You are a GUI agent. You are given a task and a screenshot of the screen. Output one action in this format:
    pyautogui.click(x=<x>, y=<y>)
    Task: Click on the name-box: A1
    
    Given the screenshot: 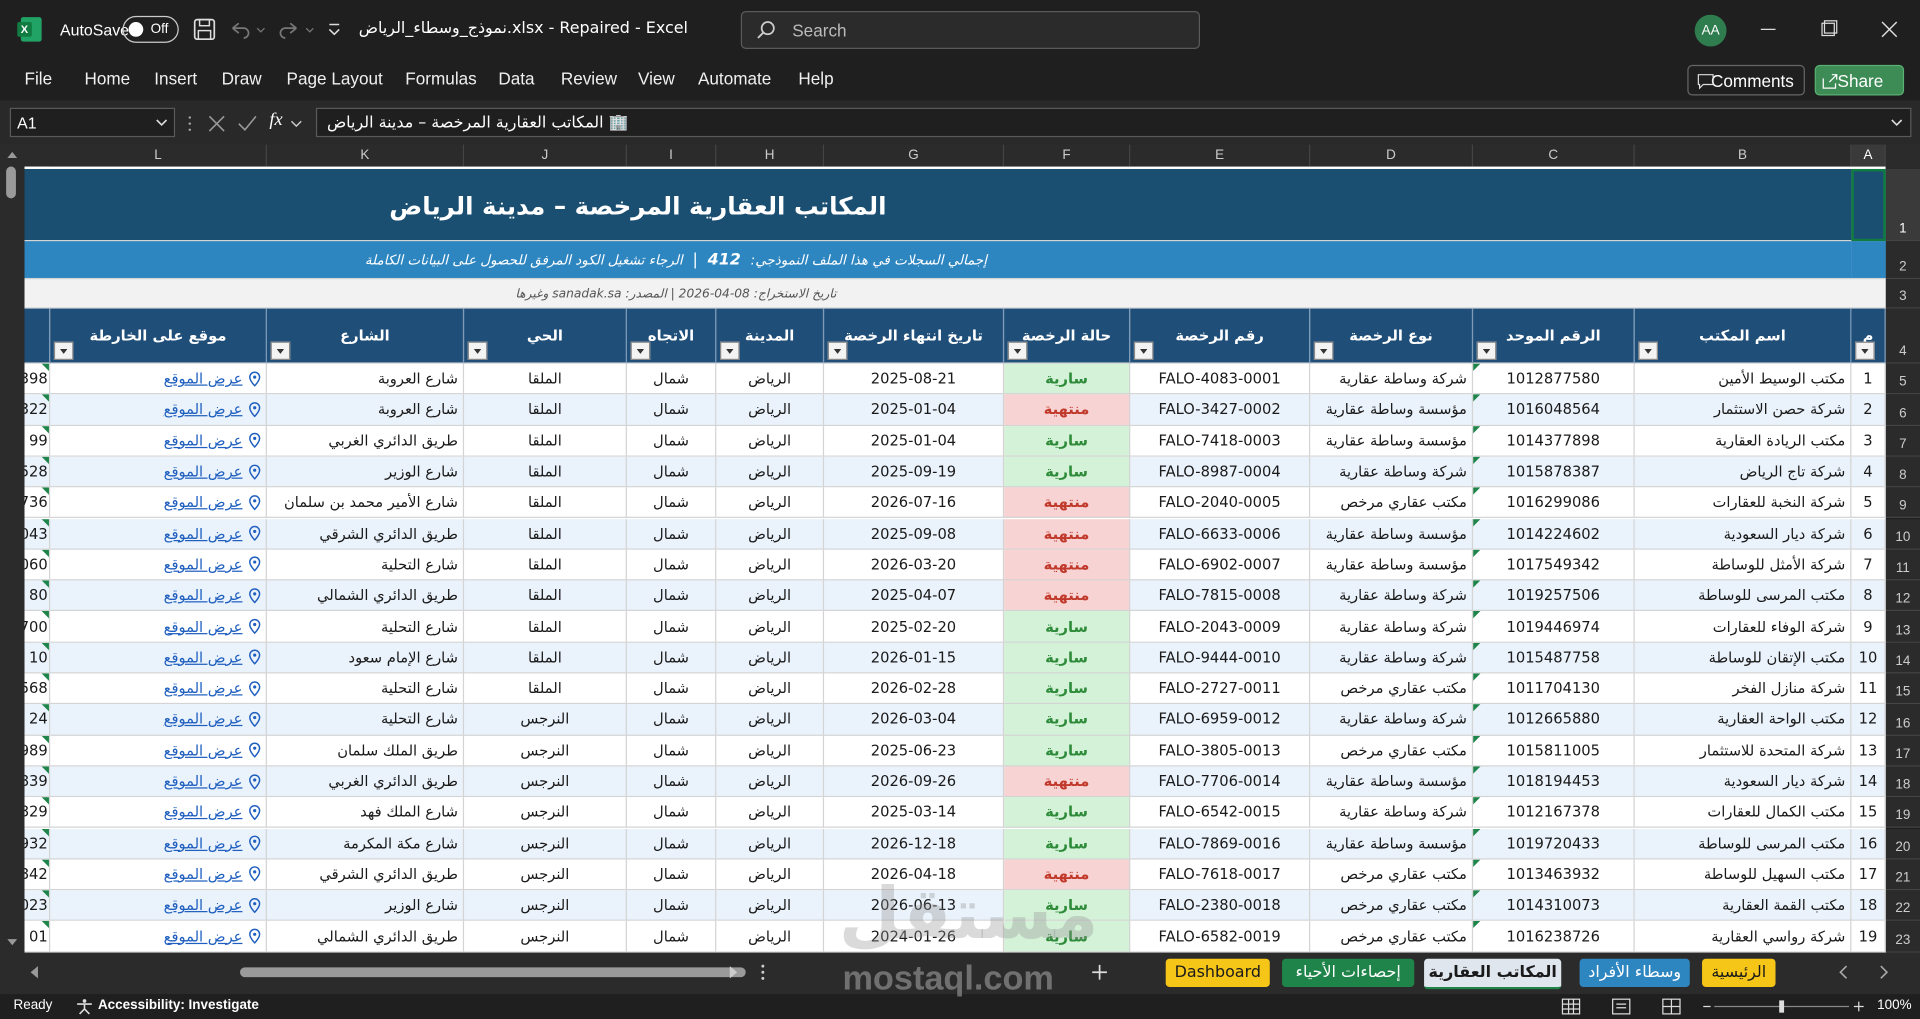 What is the action you would take?
    pyautogui.click(x=92, y=122)
    